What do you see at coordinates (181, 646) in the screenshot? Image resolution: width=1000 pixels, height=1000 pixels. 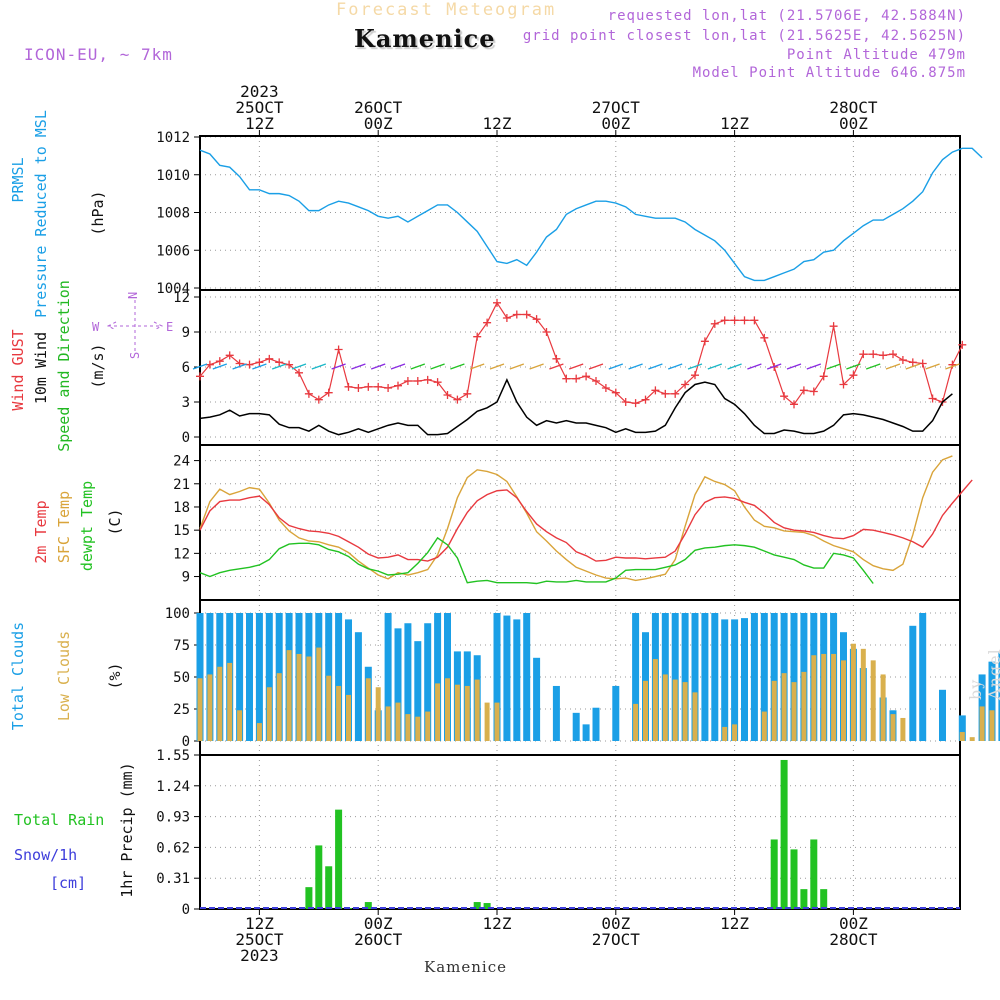 I see `clouds-ytick-label: 75` at bounding box center [181, 646].